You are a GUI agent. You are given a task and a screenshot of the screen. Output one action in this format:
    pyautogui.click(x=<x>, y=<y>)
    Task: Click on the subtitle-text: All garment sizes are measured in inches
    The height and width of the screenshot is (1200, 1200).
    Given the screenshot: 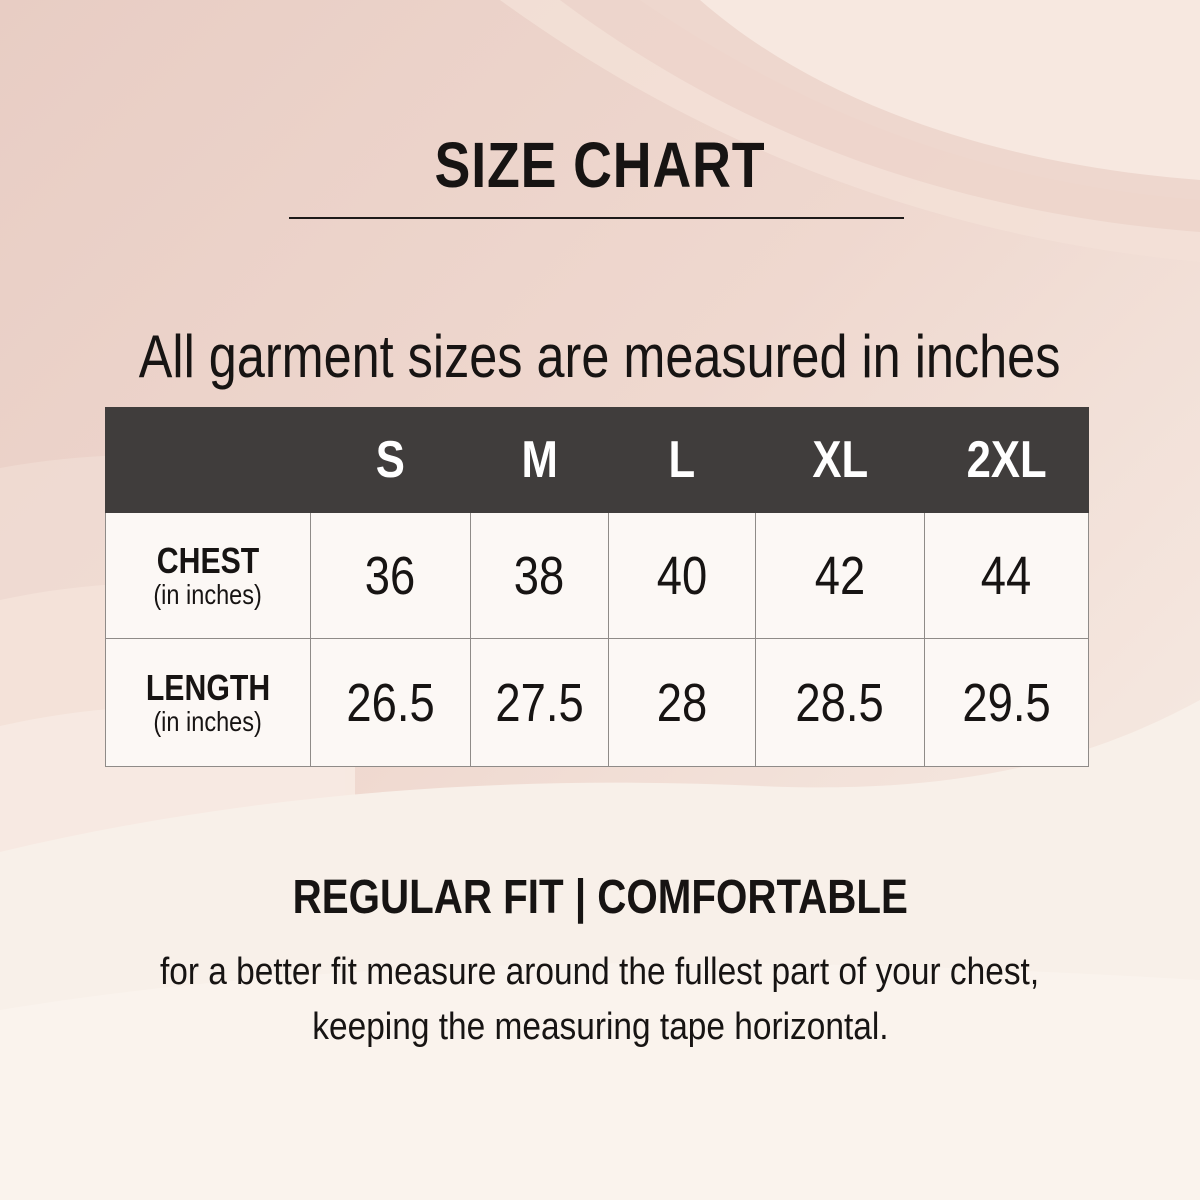 What is the action you would take?
    pyautogui.click(x=600, y=356)
    